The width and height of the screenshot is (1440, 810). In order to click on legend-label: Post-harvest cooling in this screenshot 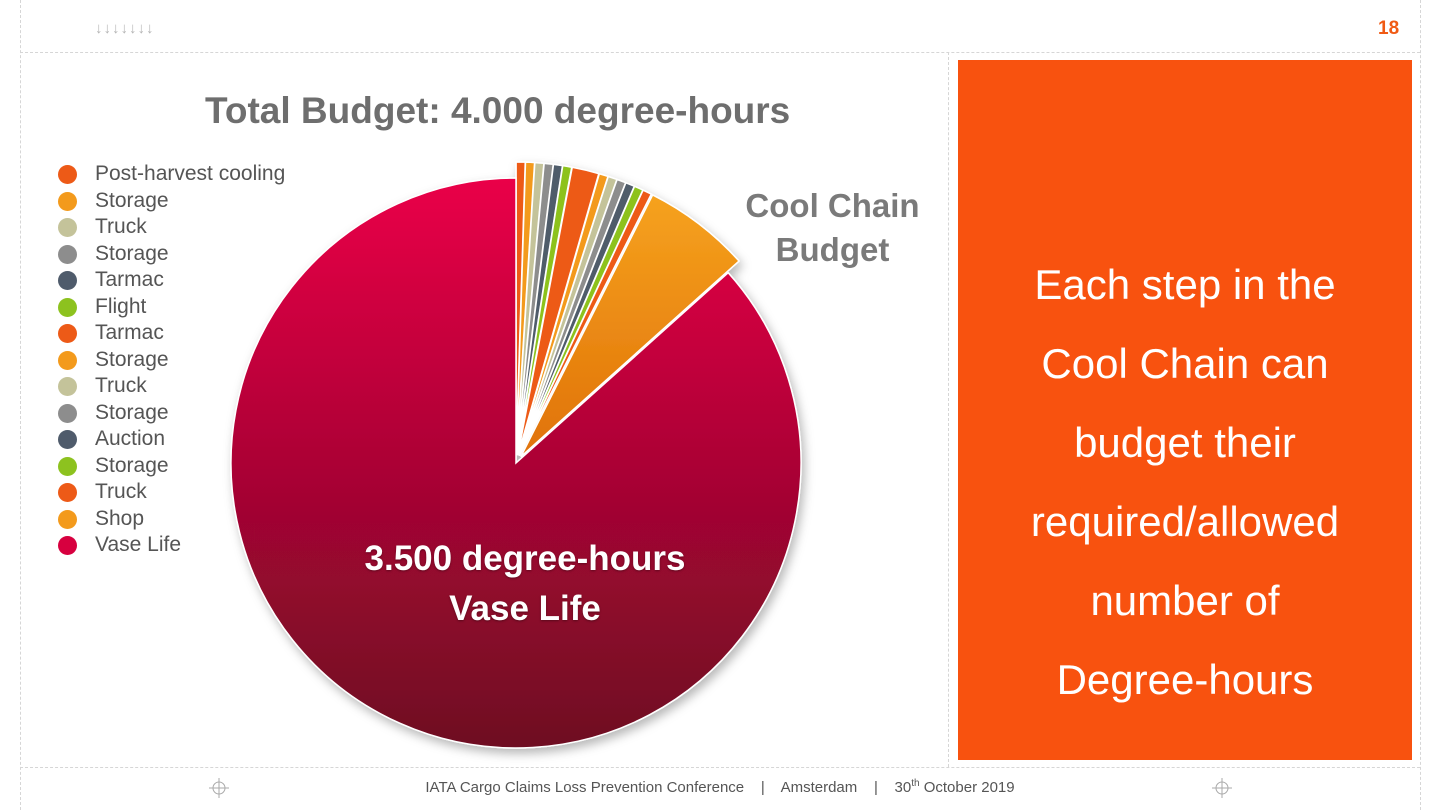, I will do `click(190, 173)`.